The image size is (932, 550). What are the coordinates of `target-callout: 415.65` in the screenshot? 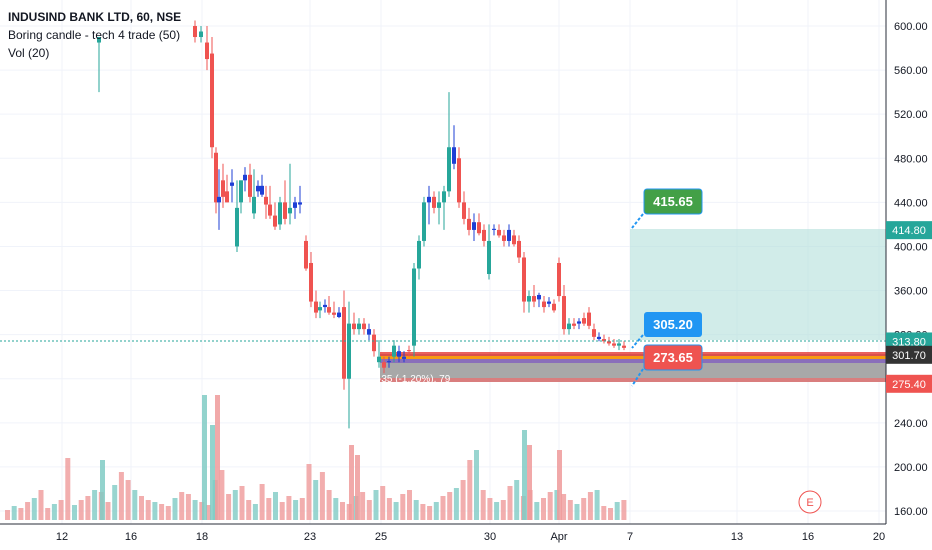 It's located at (667, 208).